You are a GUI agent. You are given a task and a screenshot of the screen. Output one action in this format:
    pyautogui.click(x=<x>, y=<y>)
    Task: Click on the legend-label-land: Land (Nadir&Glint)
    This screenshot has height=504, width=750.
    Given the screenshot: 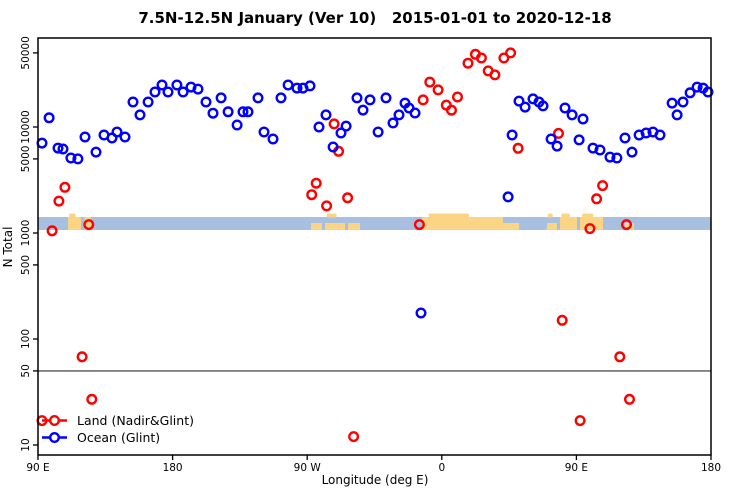 What is the action you would take?
    pyautogui.click(x=135, y=420)
    